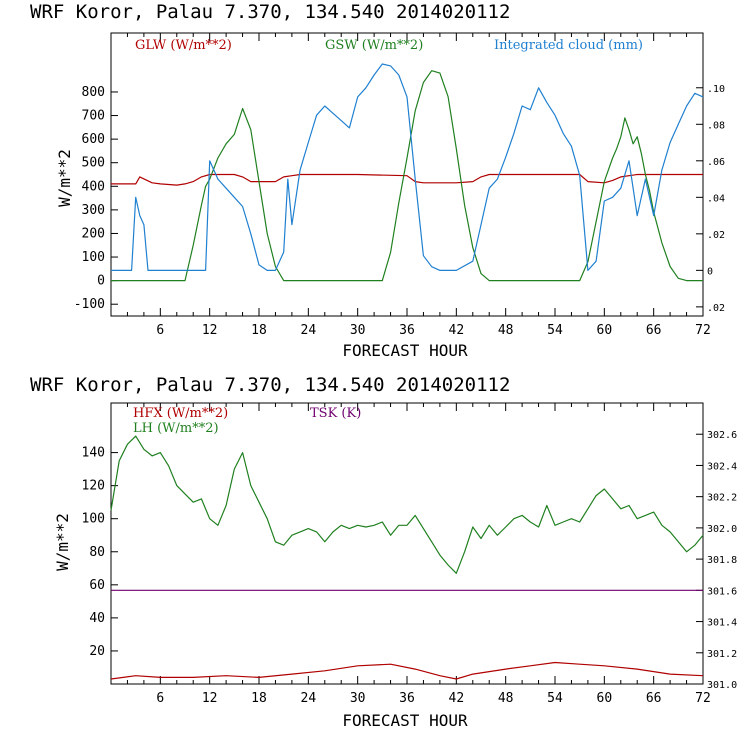 This screenshot has width=740, height=740. Describe the element at coordinates (722, 498) in the screenshot. I see `y2-tick-label: 302.2` at that location.